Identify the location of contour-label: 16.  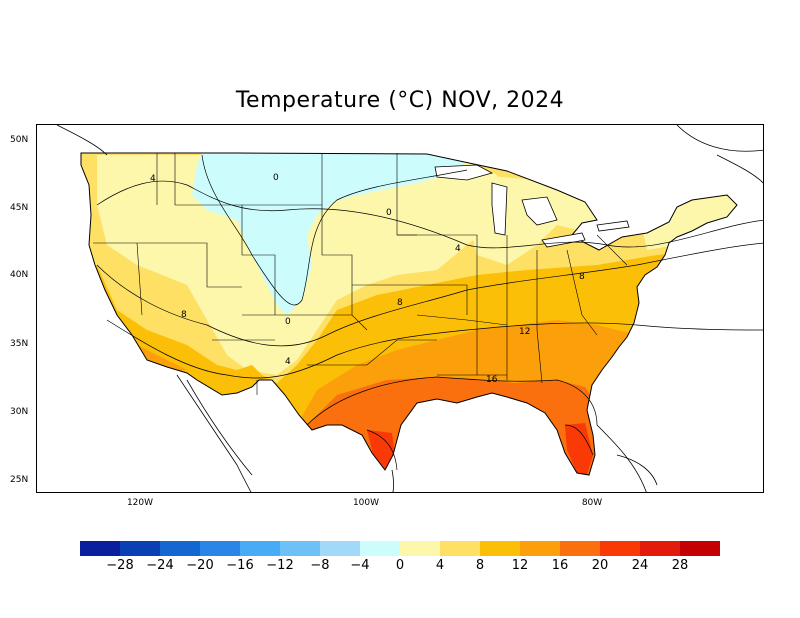
(492, 380).